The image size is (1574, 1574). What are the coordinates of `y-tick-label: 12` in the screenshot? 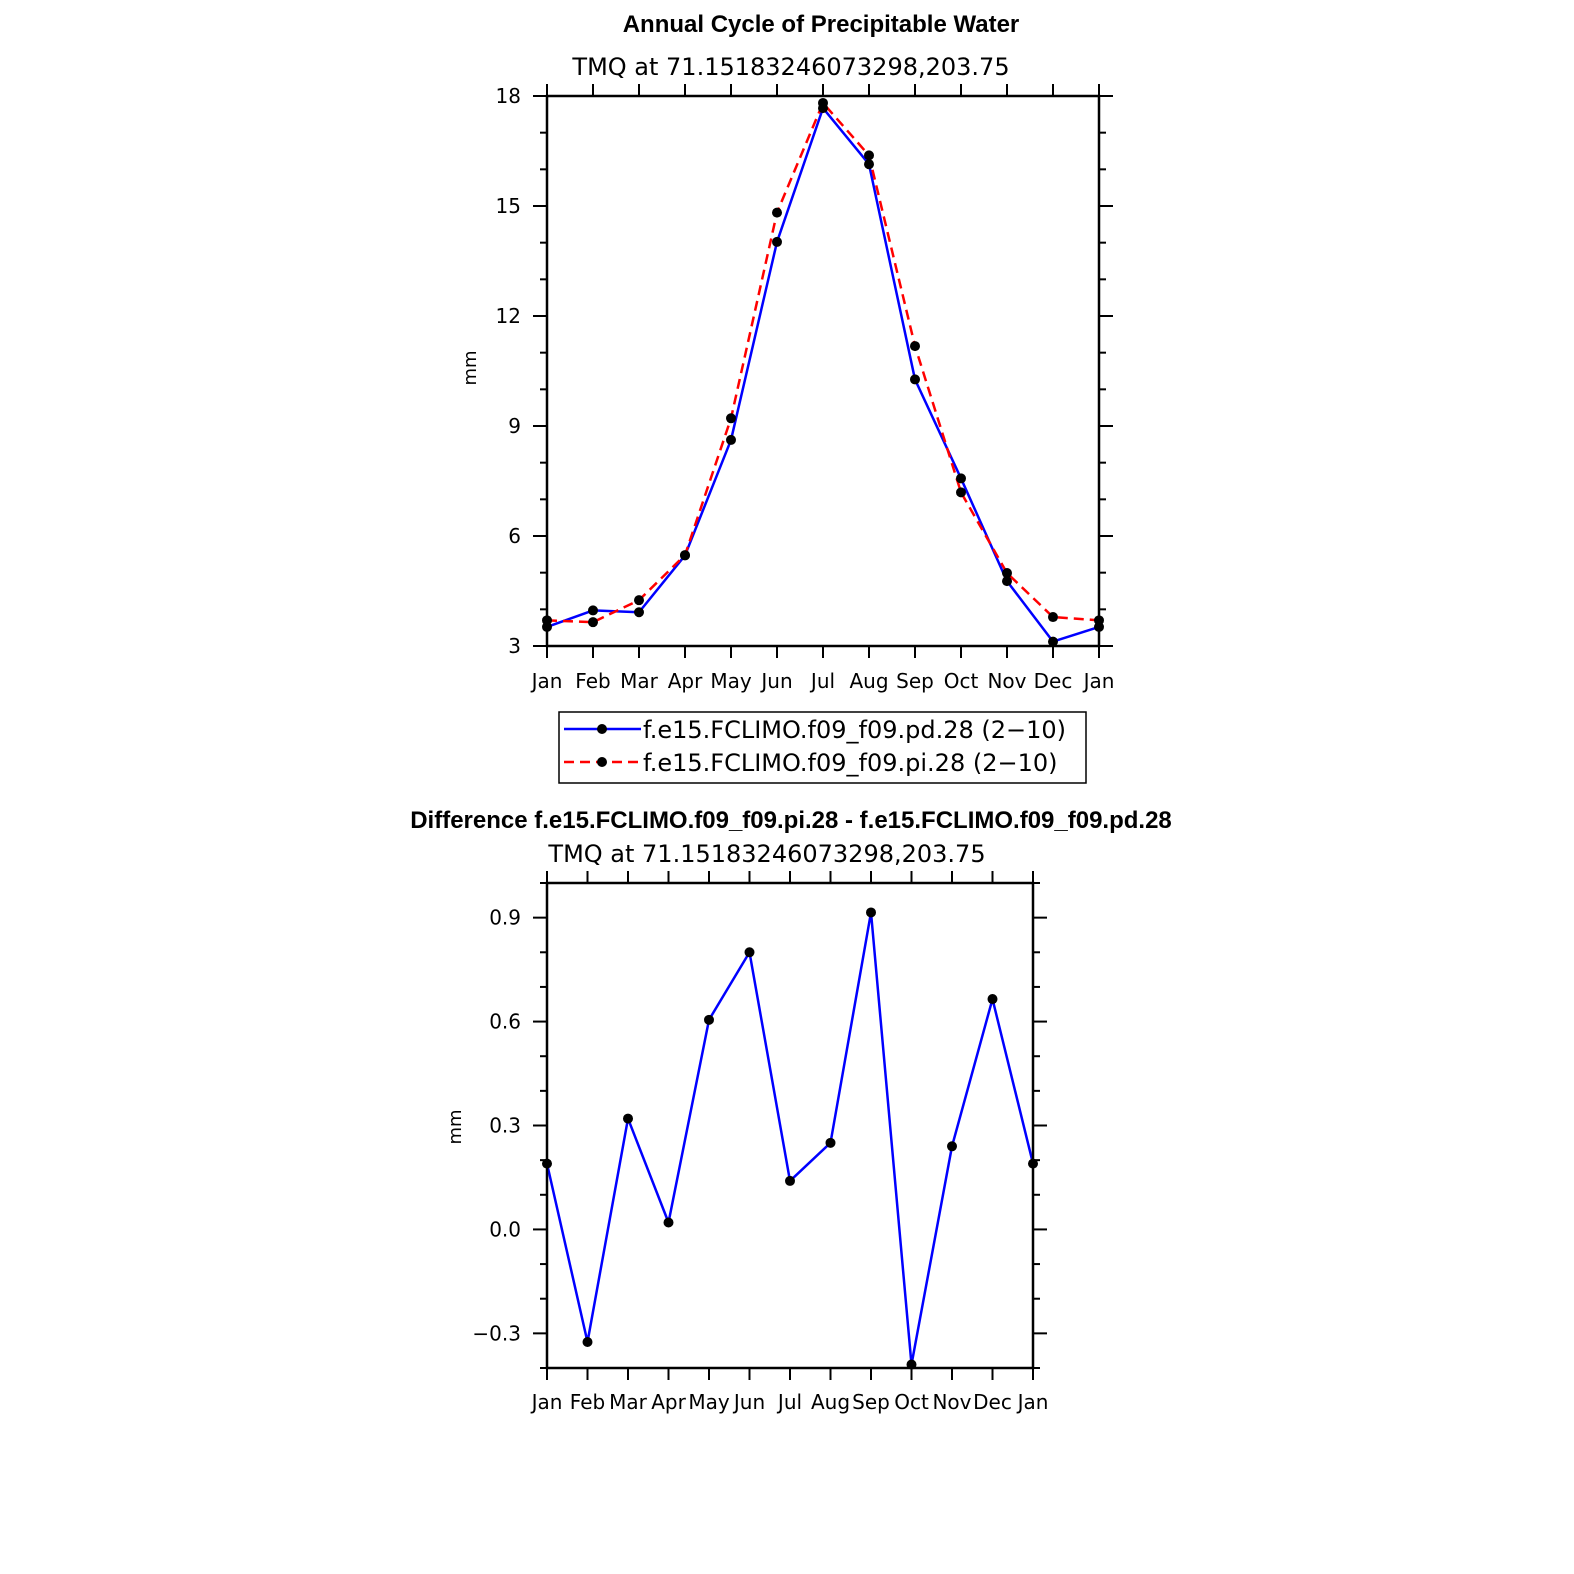 It's located at (508, 316).